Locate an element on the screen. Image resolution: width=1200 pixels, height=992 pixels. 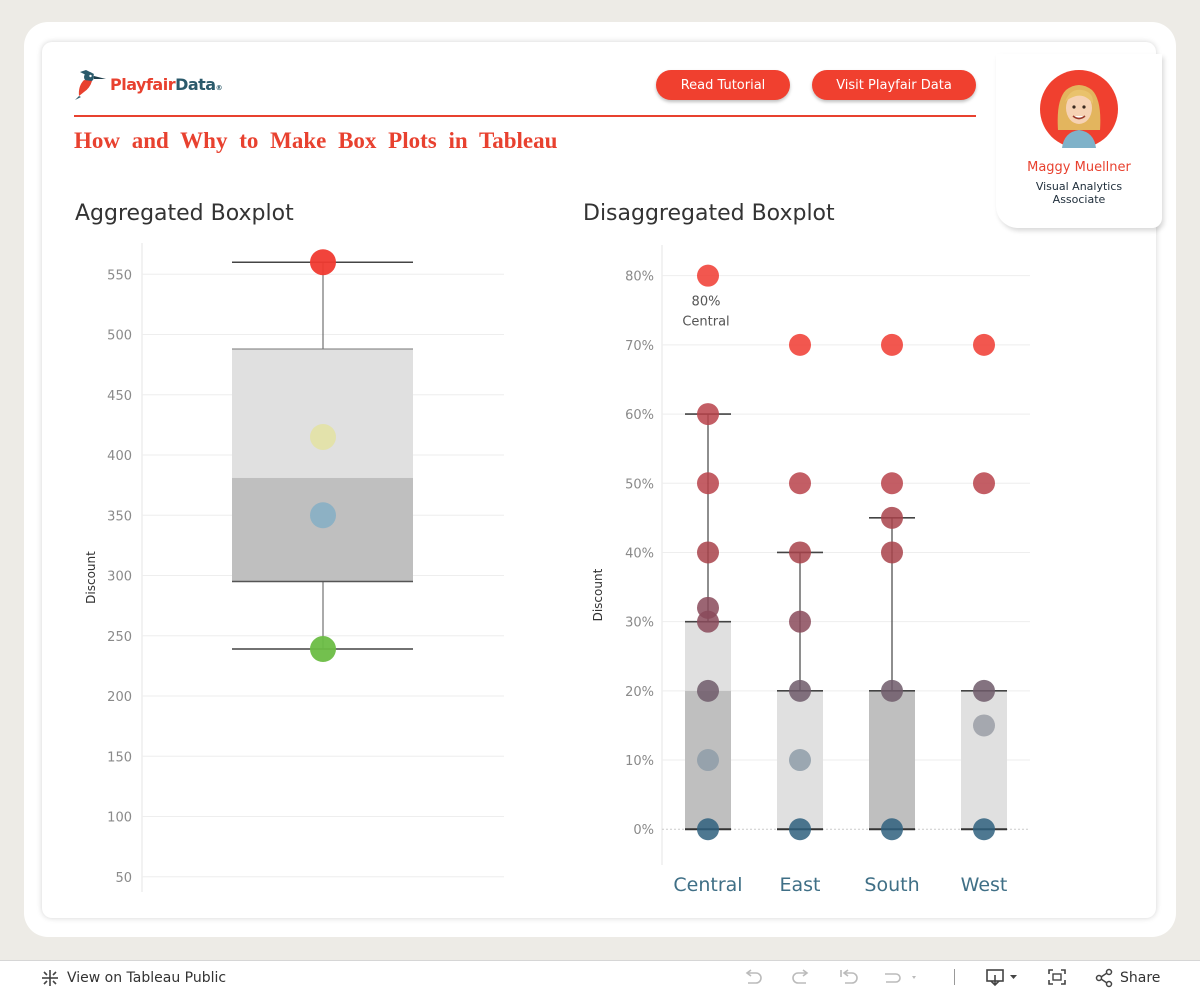
author-name: Maggy Muellner is located at coordinates (1079, 167).